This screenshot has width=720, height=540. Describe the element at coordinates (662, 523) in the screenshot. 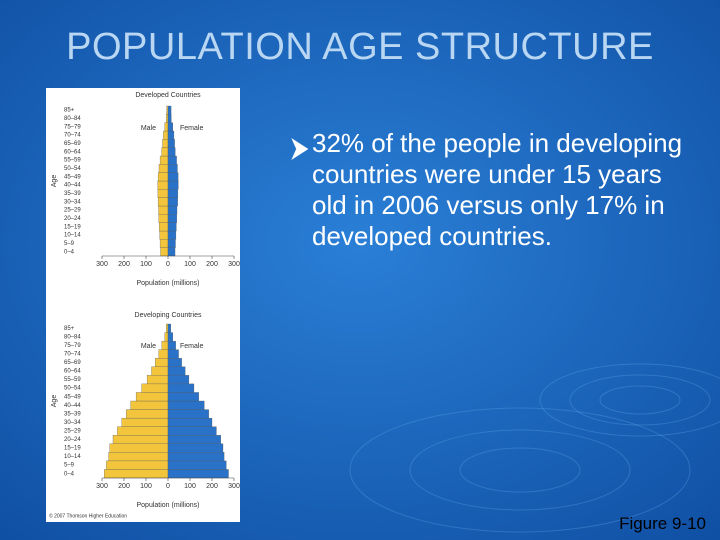

I see `figure-caption: Figure 9-10` at that location.